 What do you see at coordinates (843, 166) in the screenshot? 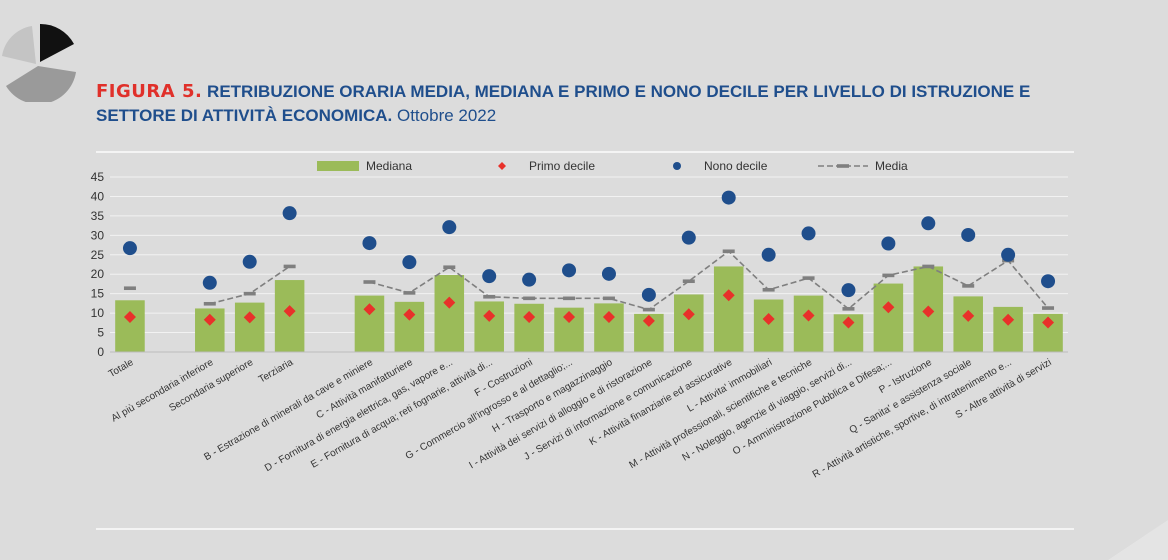
I see `legend-marker-media` at bounding box center [843, 166].